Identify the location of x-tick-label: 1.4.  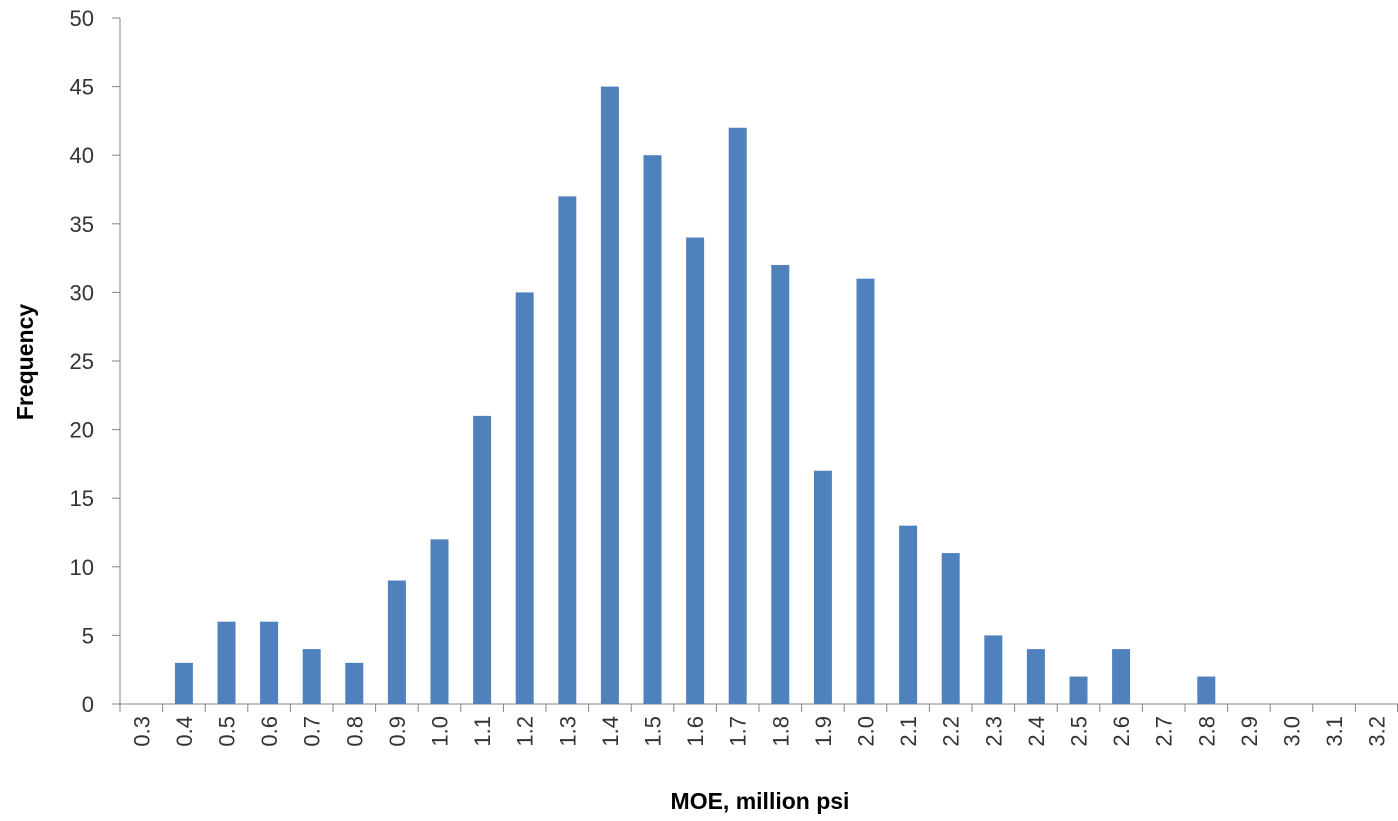
(610, 731).